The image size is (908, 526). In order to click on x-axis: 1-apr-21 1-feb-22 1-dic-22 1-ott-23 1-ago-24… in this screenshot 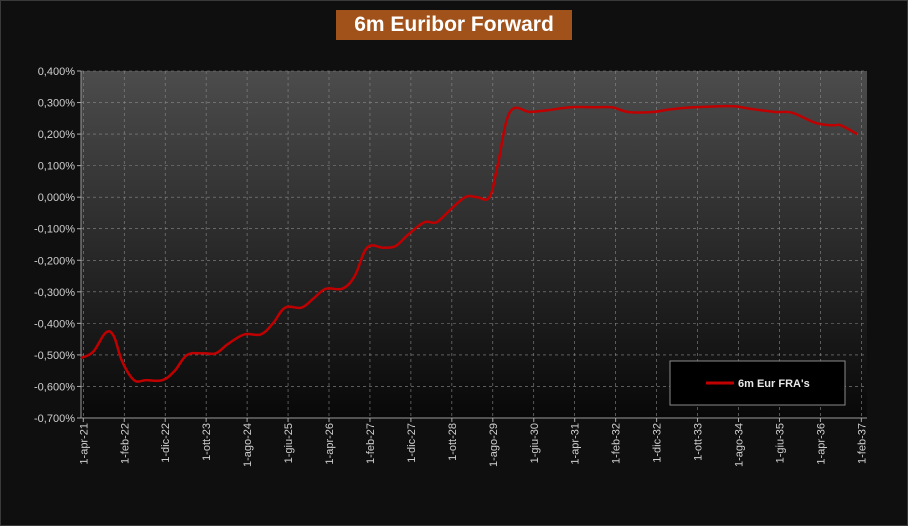, I will do `click(473, 442)`.